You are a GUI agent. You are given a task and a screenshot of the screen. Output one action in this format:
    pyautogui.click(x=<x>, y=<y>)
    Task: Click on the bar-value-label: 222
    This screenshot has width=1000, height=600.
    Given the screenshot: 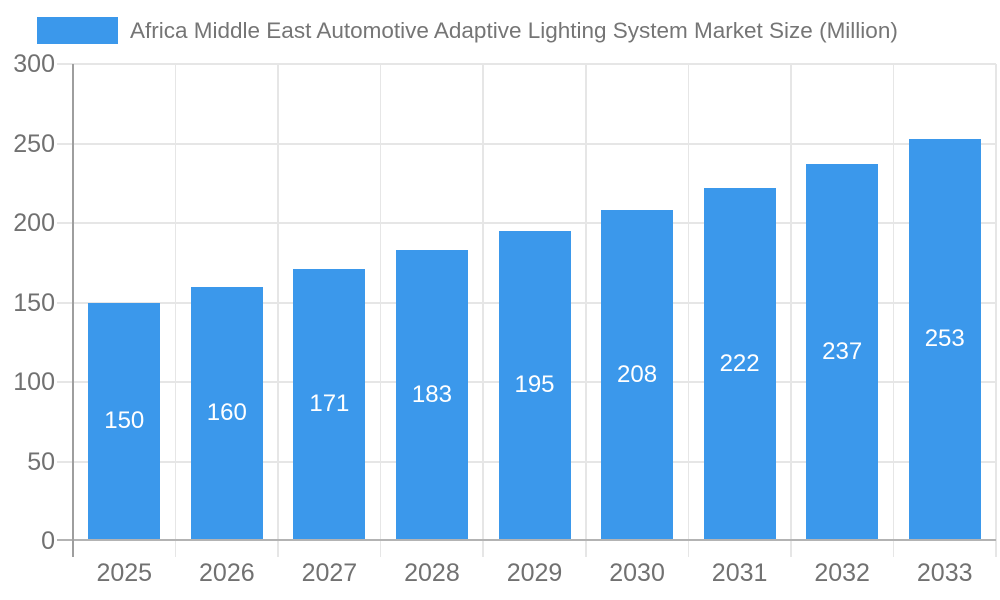 What is the action you would take?
    pyautogui.click(x=739, y=363)
    